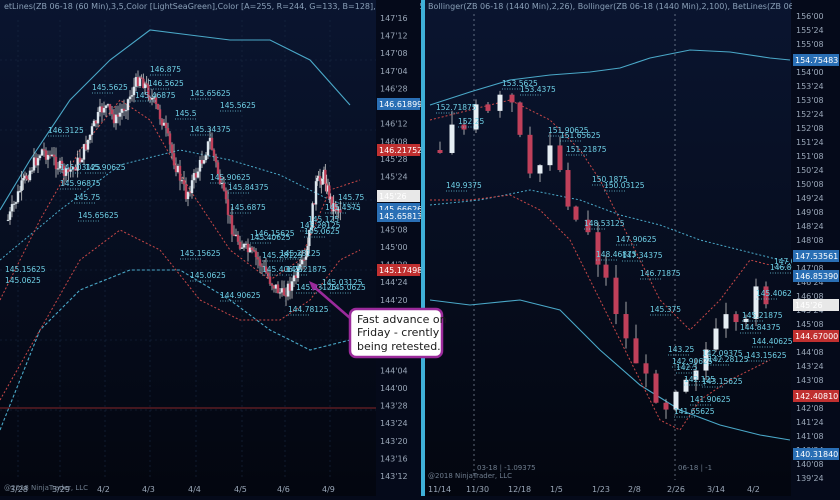  I want to click on right-level-marker: 150.03125, so click(624, 185).